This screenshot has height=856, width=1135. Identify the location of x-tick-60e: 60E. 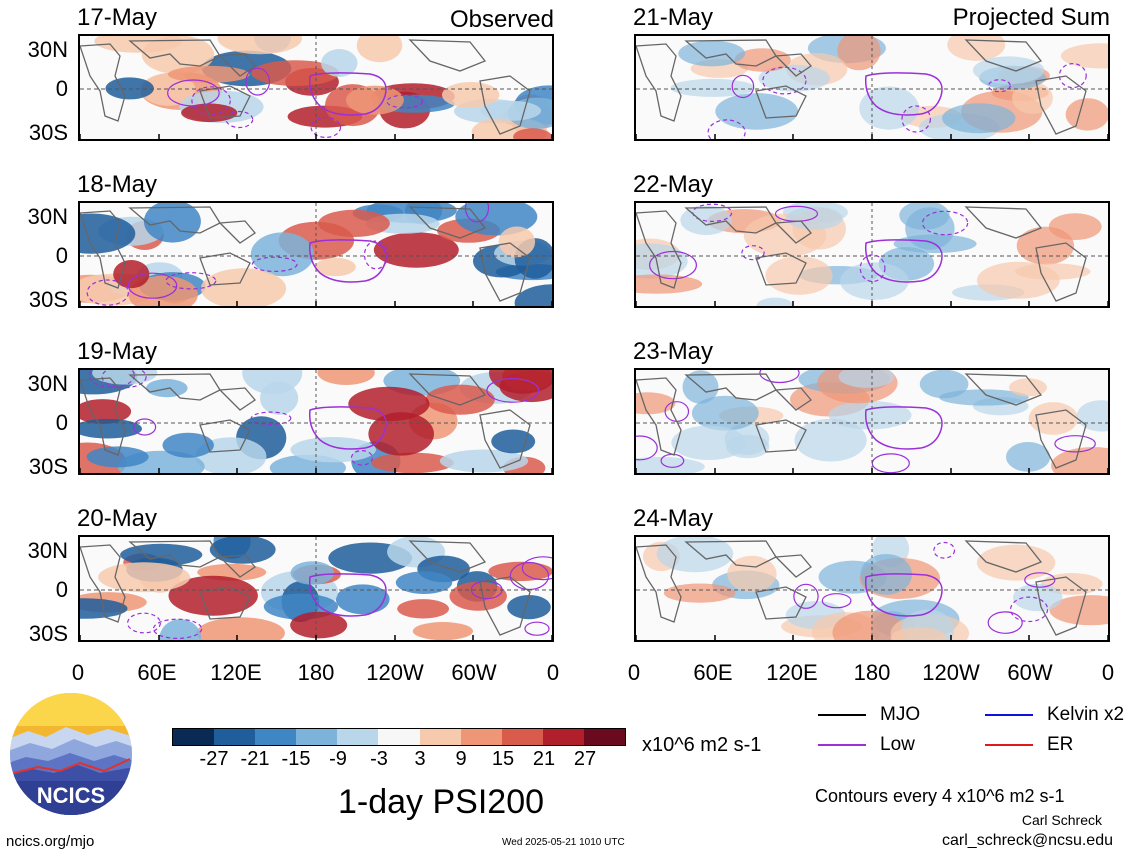
(713, 672).